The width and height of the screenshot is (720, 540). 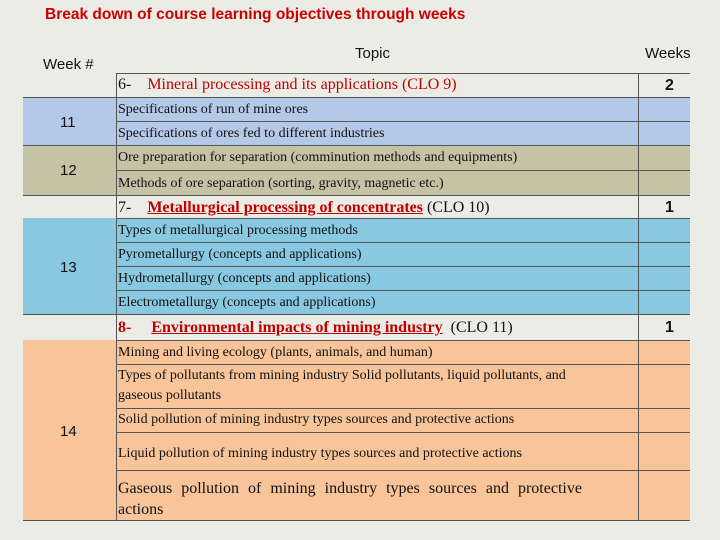 I want to click on topic-name: Environmental impacts of mining industry, so click(x=297, y=327).